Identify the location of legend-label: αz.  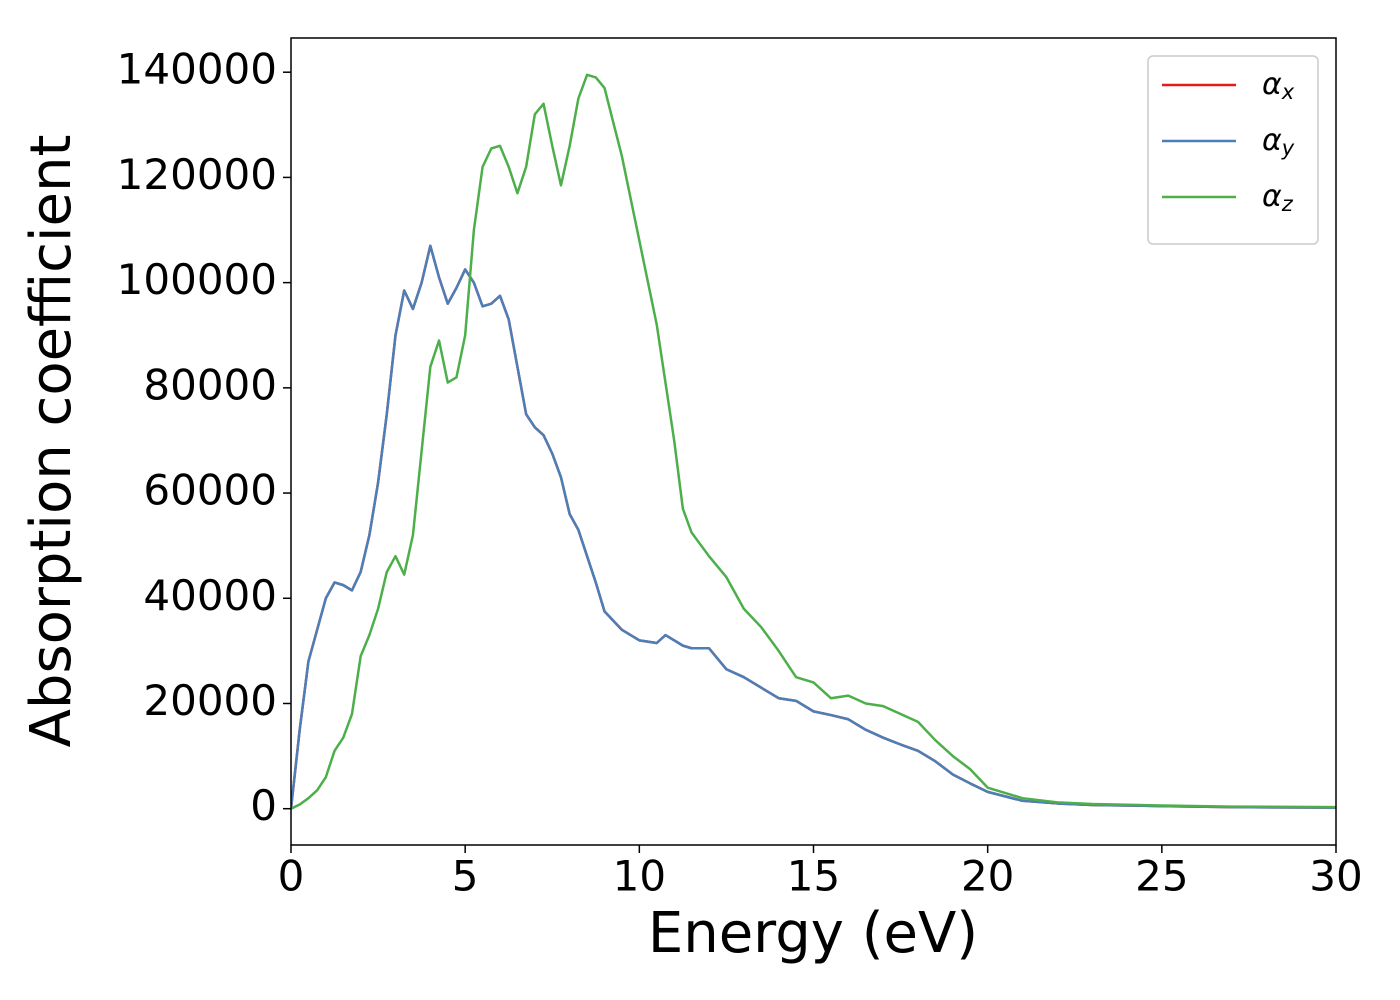
(1278, 198).